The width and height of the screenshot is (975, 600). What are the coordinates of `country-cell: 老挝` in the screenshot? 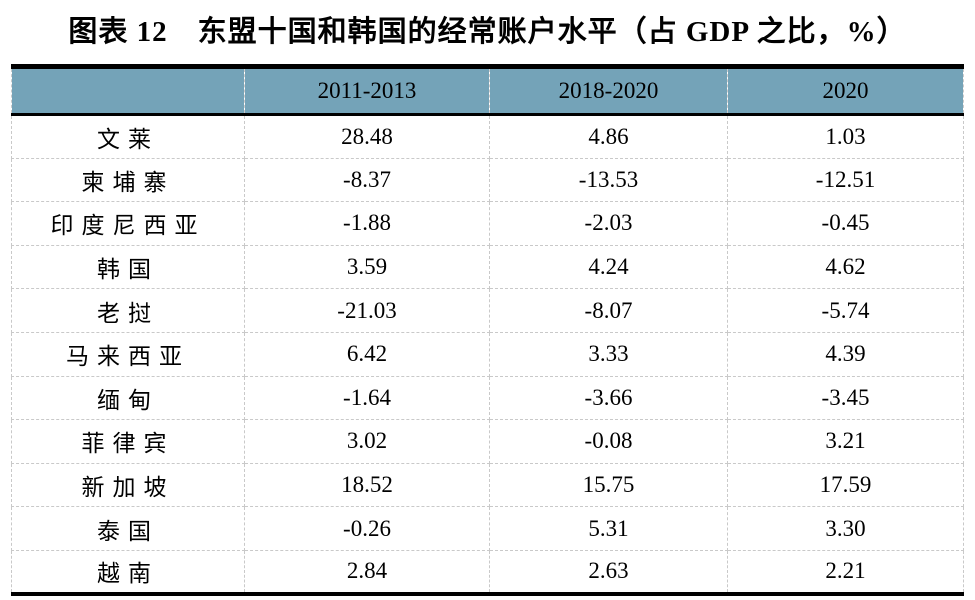 It's located at (128, 310).